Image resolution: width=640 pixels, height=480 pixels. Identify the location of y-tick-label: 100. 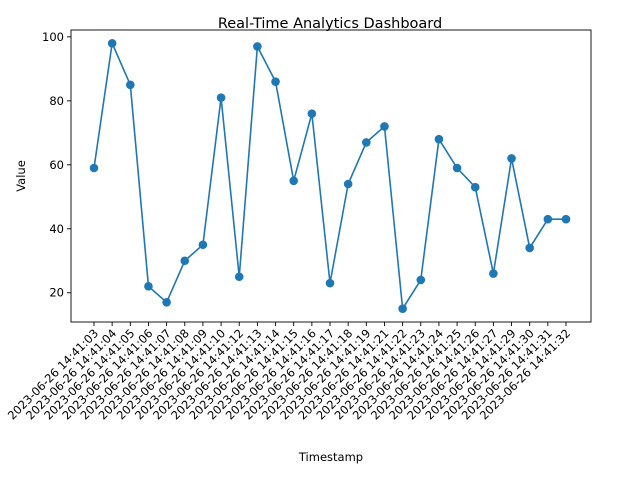
(53, 37).